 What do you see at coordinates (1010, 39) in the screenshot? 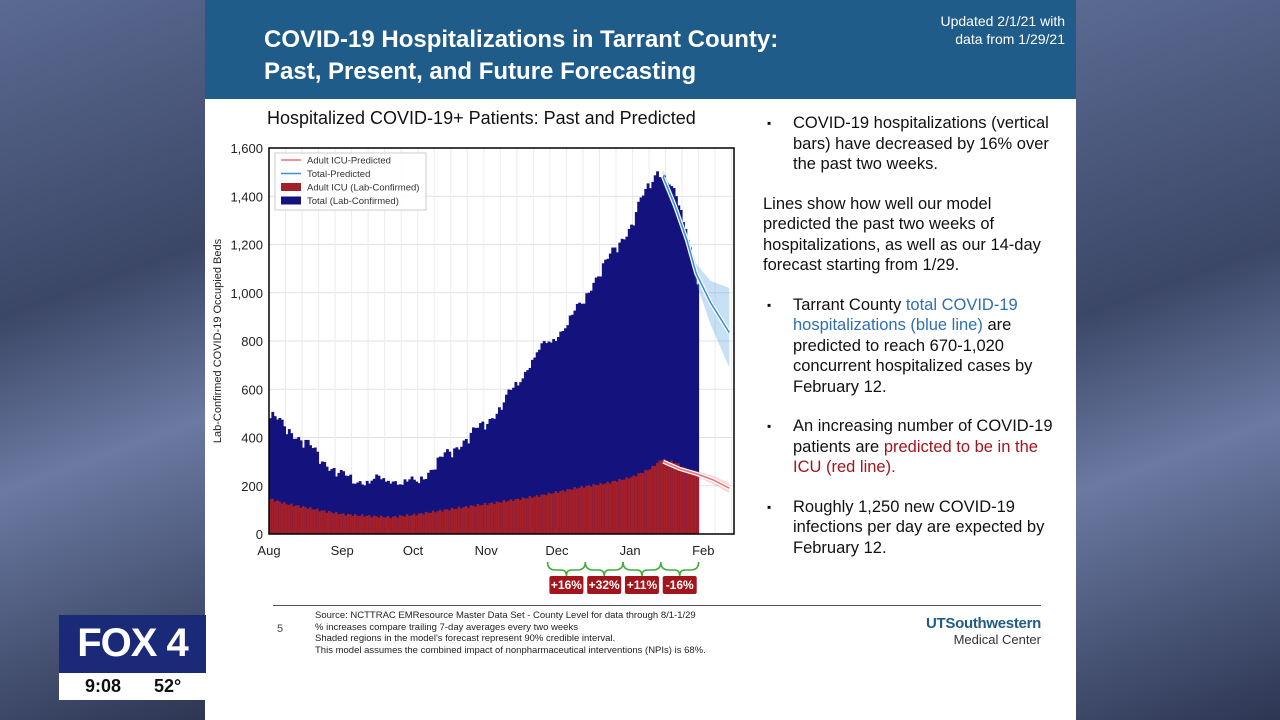
I see `updated-line-2: data from 1/29/21` at bounding box center [1010, 39].